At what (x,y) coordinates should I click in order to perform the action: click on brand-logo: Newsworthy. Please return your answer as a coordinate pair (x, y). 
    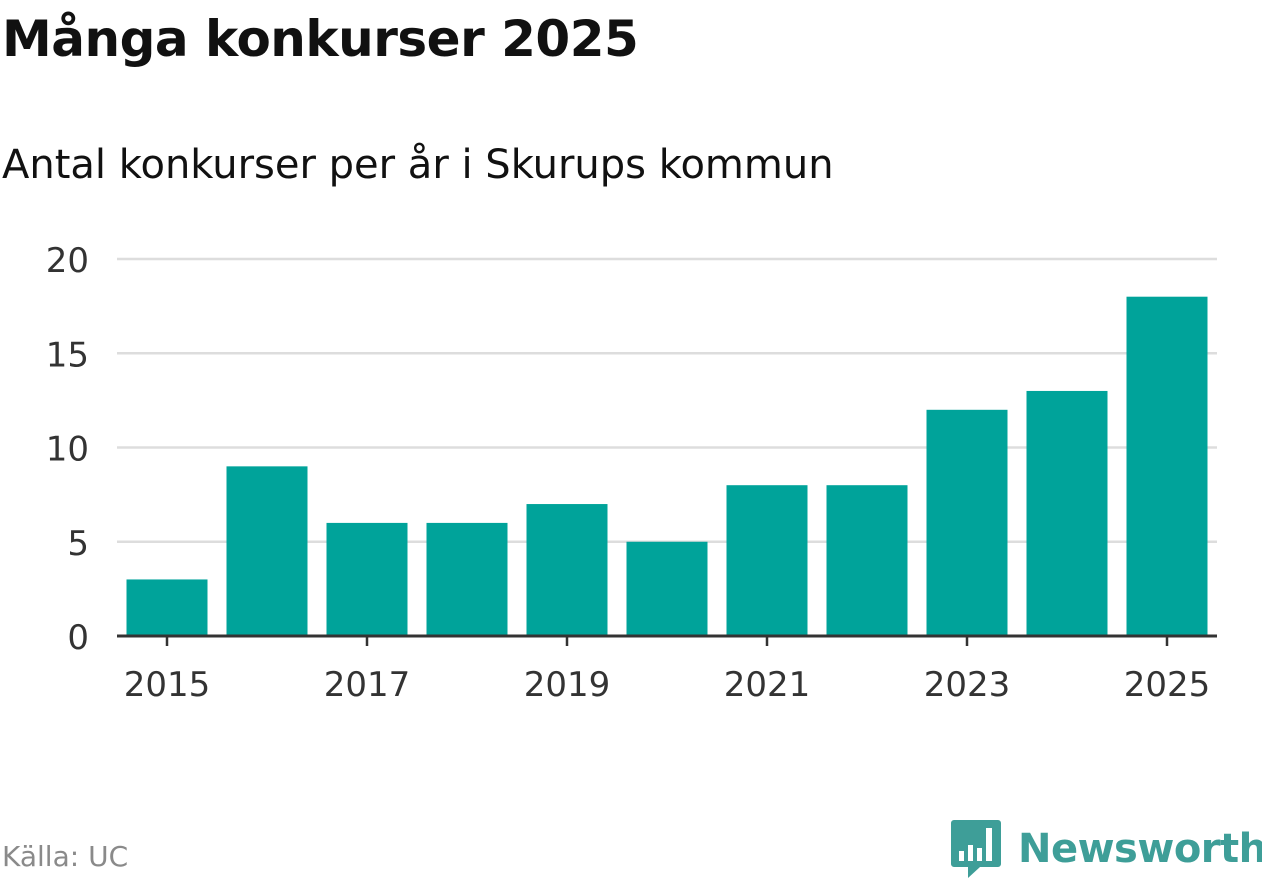
    Looking at the image, I should click on (1106, 849).